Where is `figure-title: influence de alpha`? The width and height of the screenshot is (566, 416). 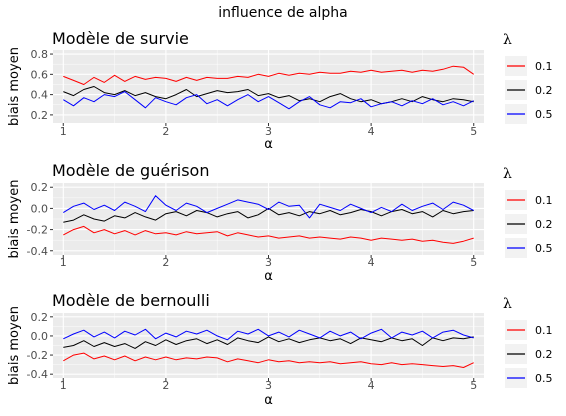
figure-title: influence de alpha is located at coordinates (282, 13).